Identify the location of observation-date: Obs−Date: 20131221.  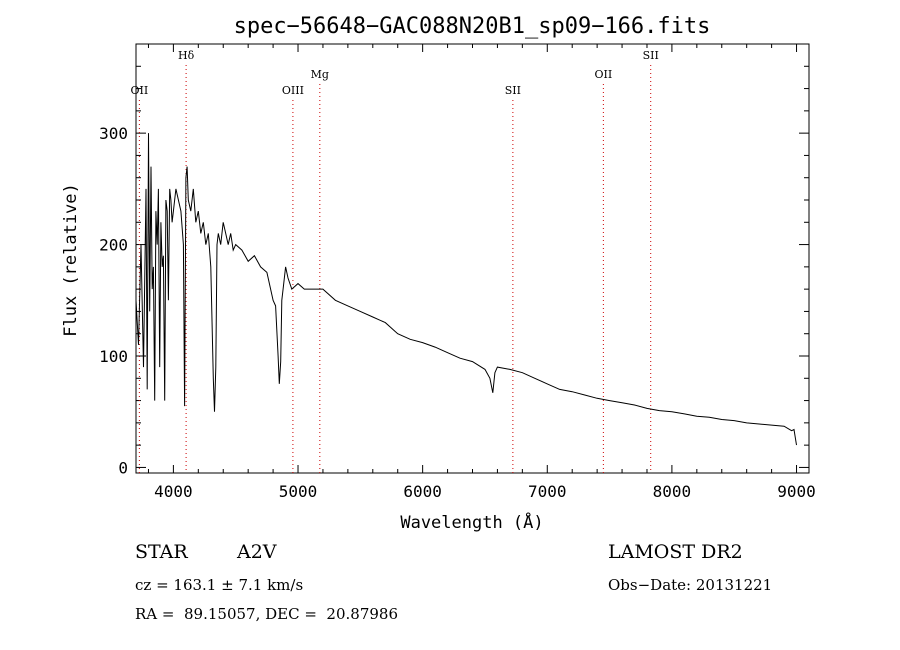
(690, 585).